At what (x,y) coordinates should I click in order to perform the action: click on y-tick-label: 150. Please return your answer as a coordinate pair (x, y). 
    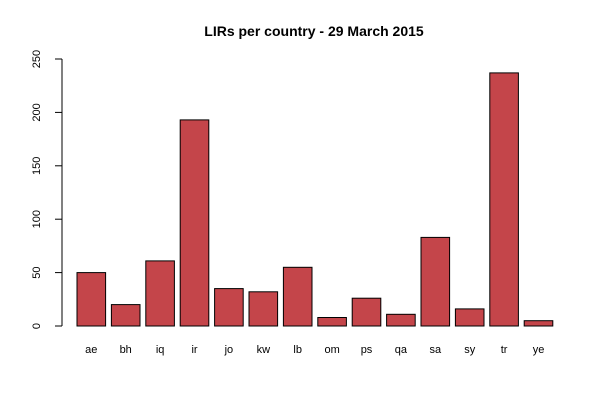
    Looking at the image, I should click on (37, 166).